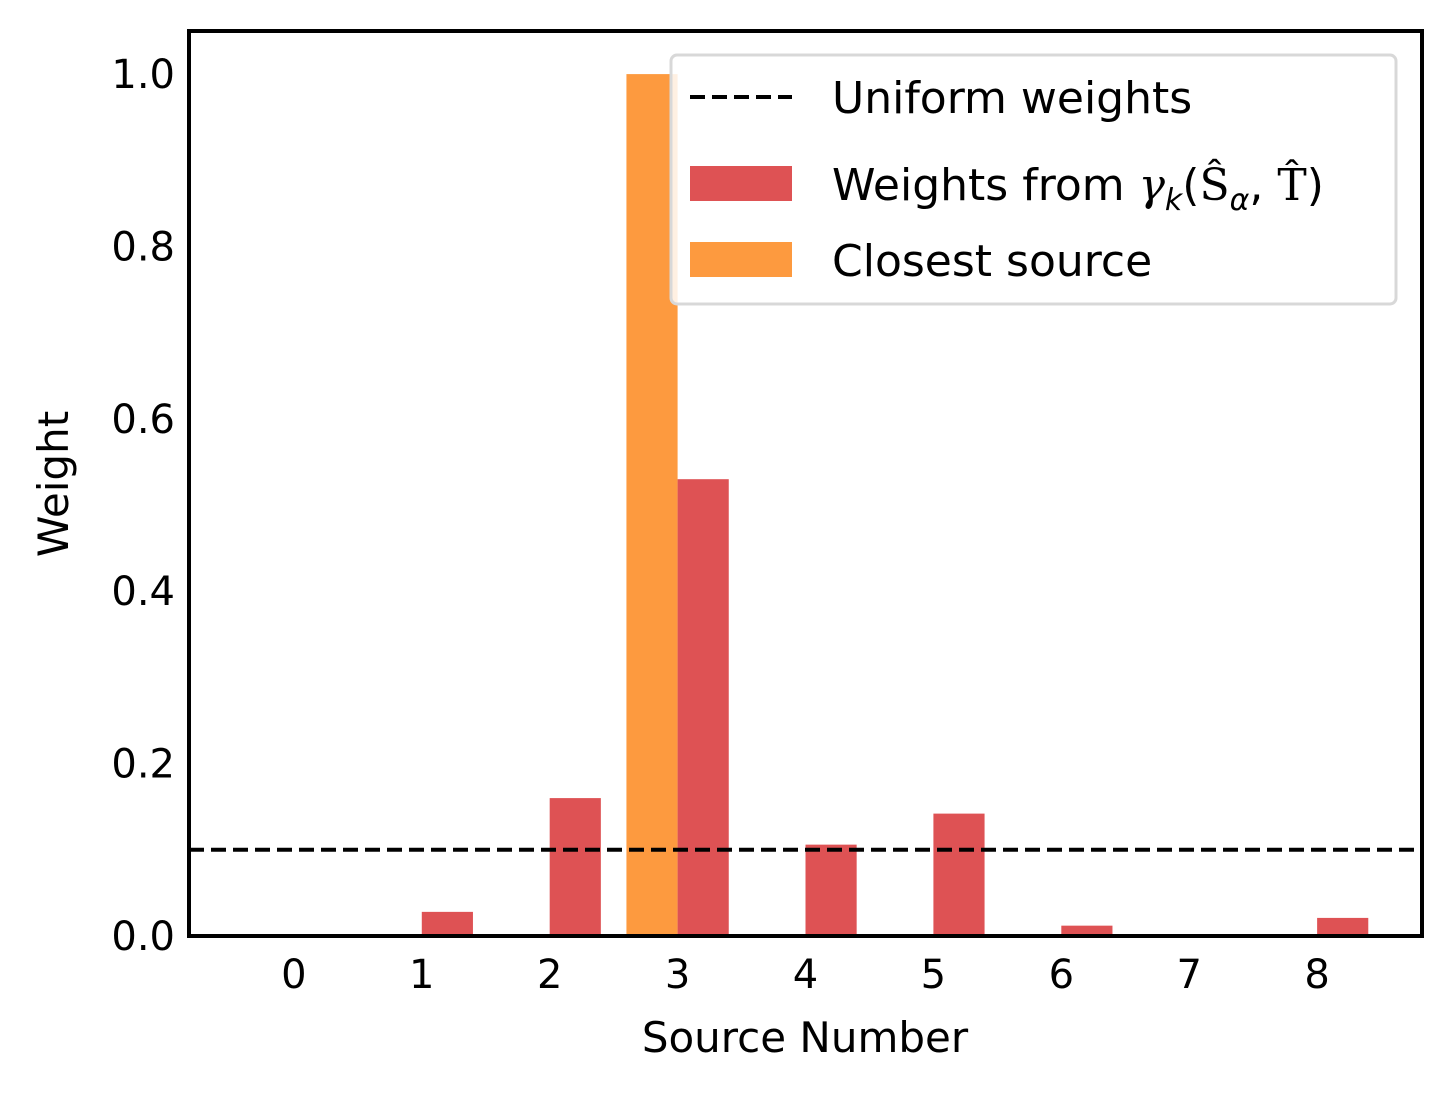 The width and height of the screenshot is (1451, 1093). Describe the element at coordinates (1061, 975) in the screenshot. I see `x-tick-label: 6` at that location.